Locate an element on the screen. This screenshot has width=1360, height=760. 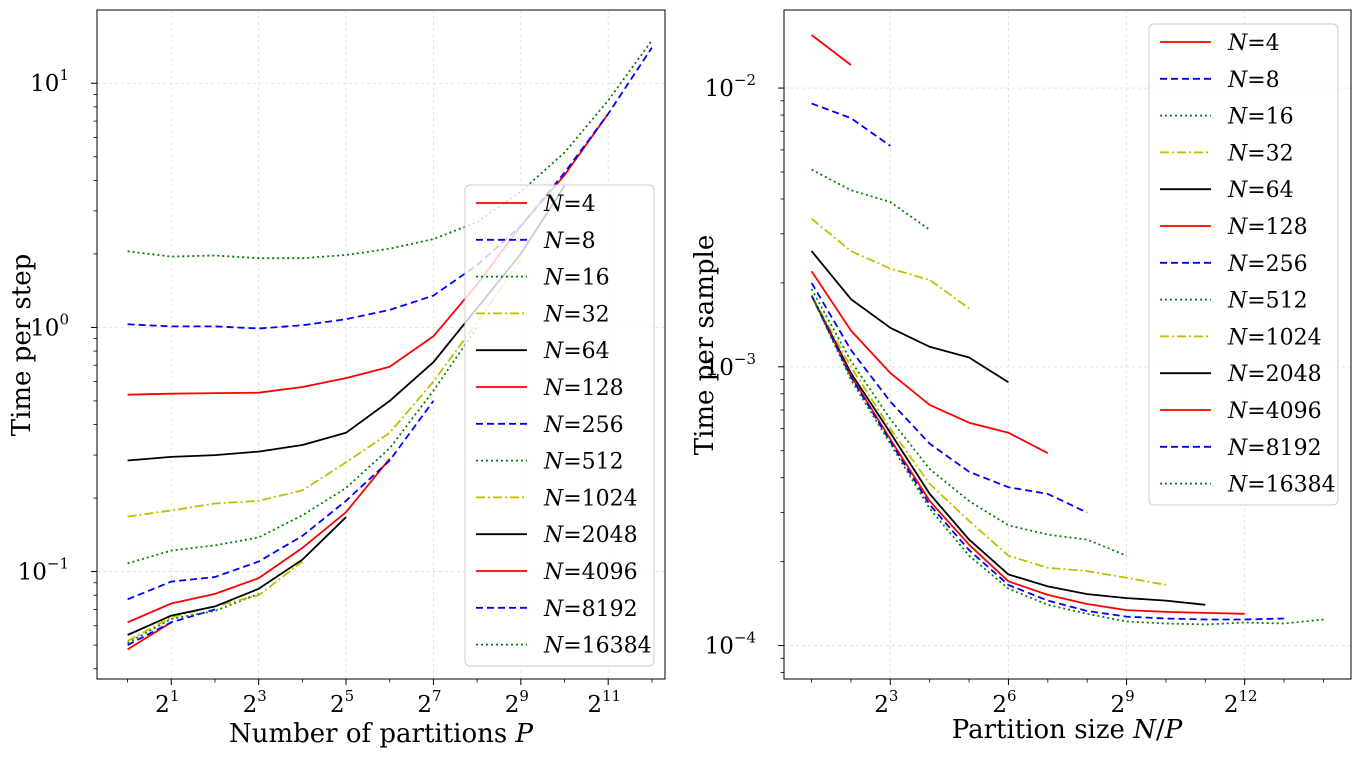
left-y-tick-label: 10⁻¹ is located at coordinates (43, 570).